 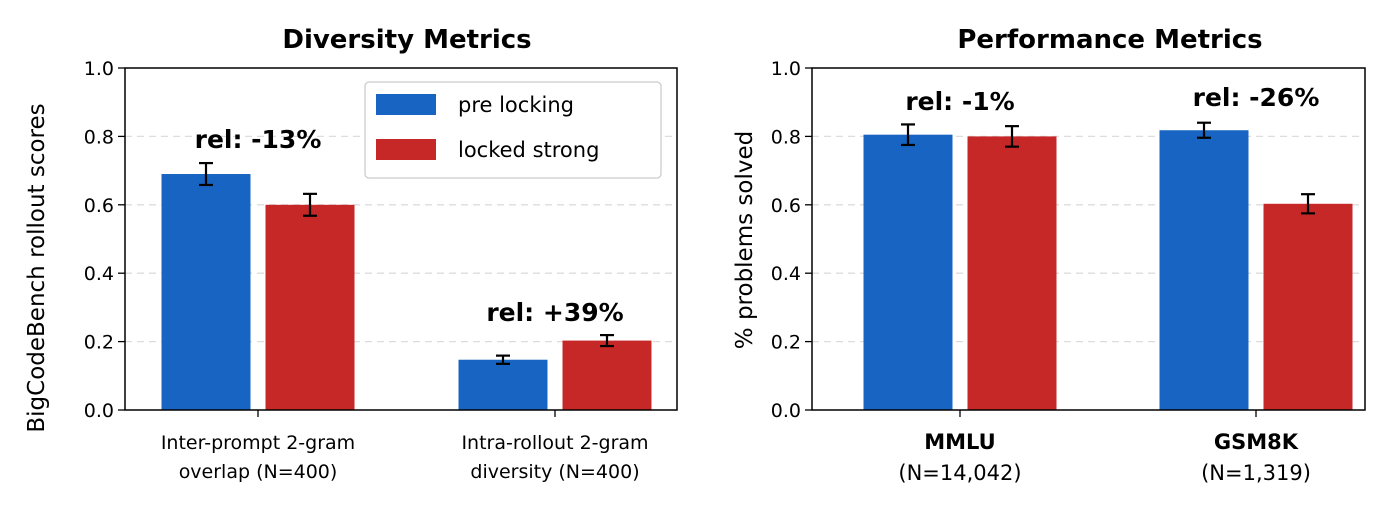 What do you see at coordinates (959, 473) in the screenshot?
I see `x-category-label: (N=14,042)` at bounding box center [959, 473].